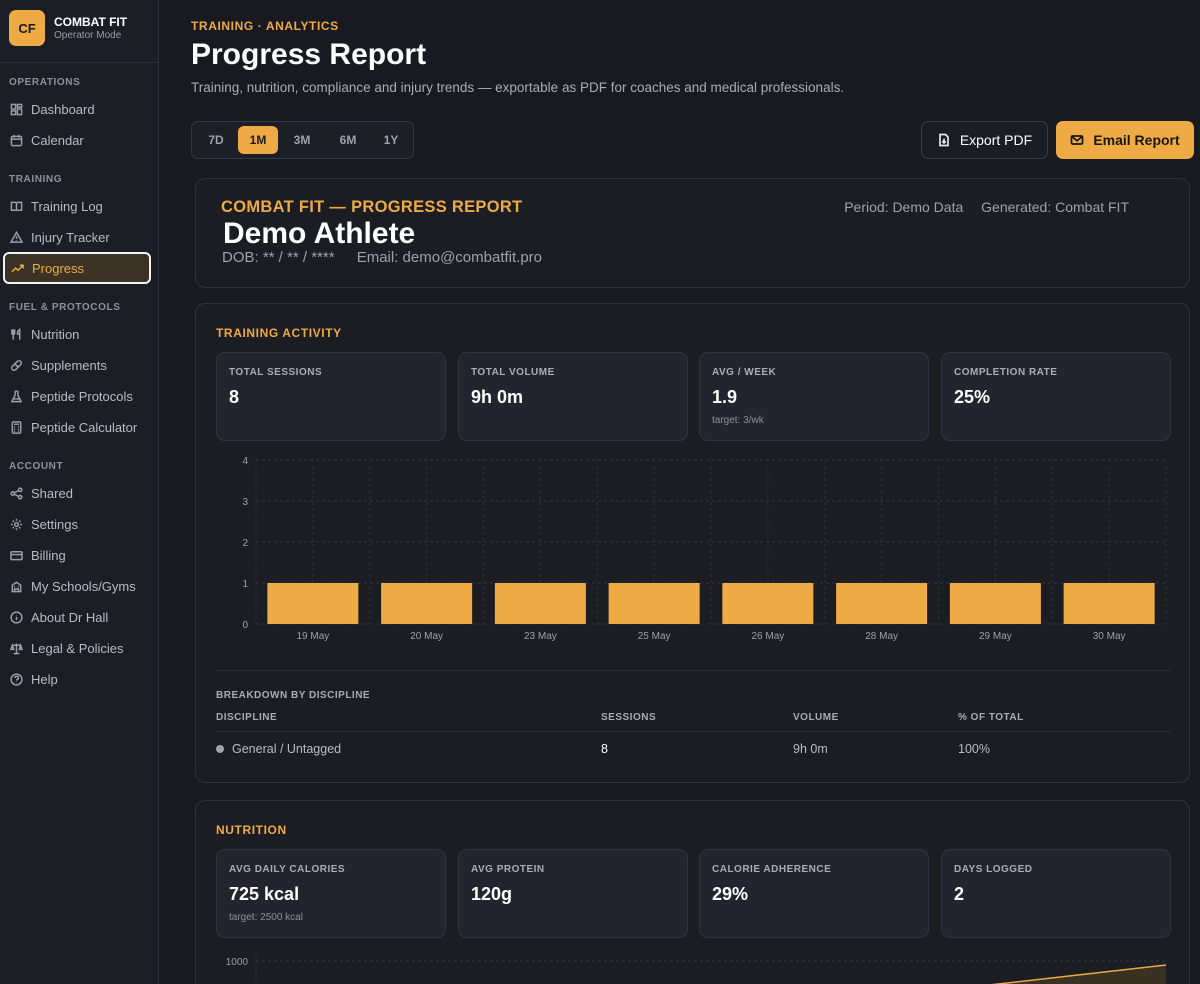 Image resolution: width=1200 pixels, height=984 pixels. Describe the element at coordinates (220, 748) in the screenshot. I see `discipline-dot-icon` at that location.